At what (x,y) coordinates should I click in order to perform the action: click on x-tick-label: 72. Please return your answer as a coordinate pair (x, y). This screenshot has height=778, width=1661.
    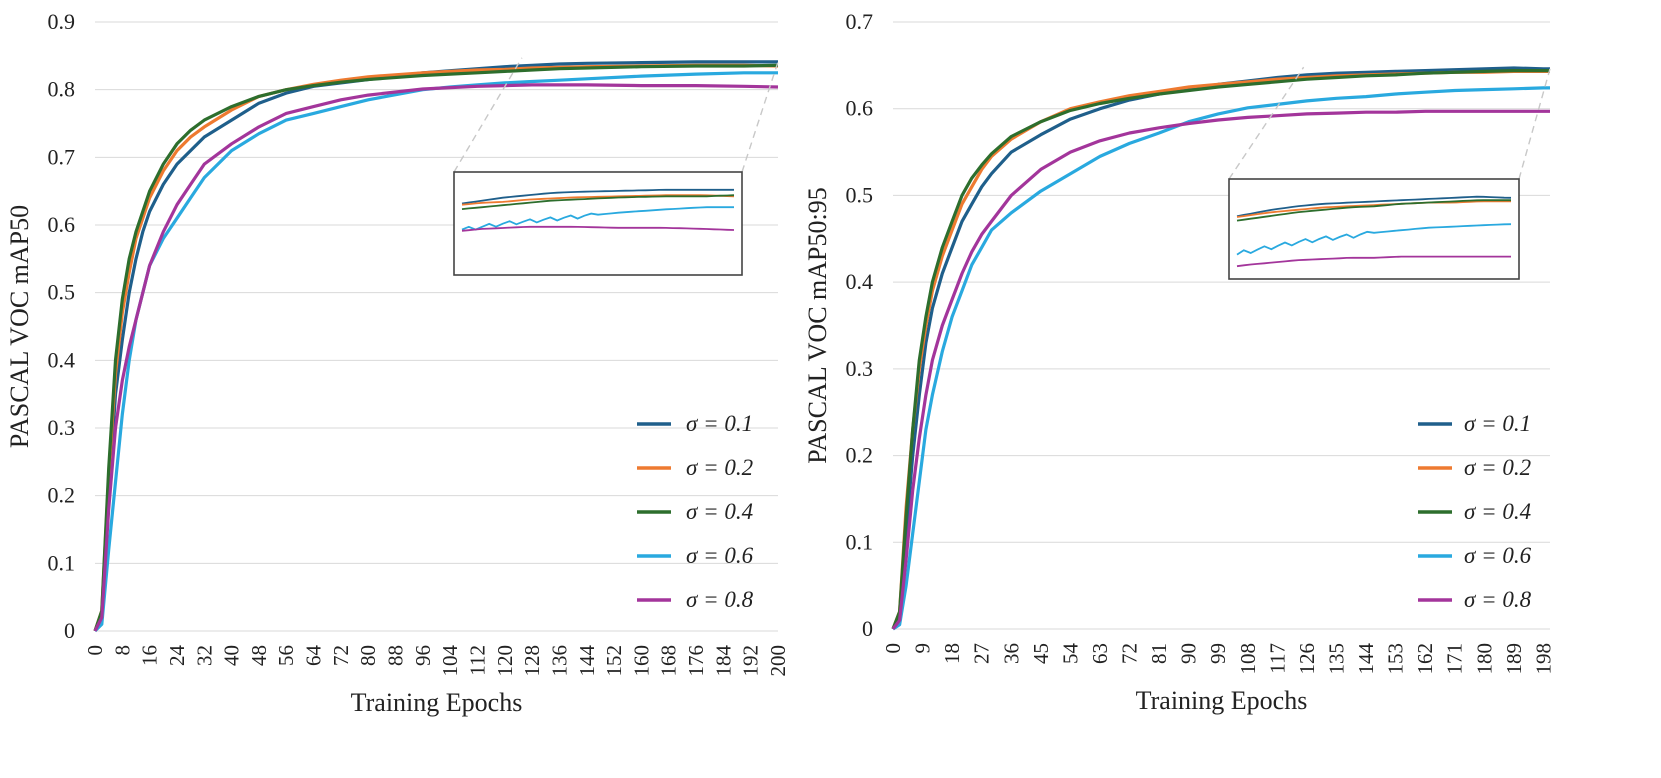
    Looking at the image, I should click on (1130, 653).